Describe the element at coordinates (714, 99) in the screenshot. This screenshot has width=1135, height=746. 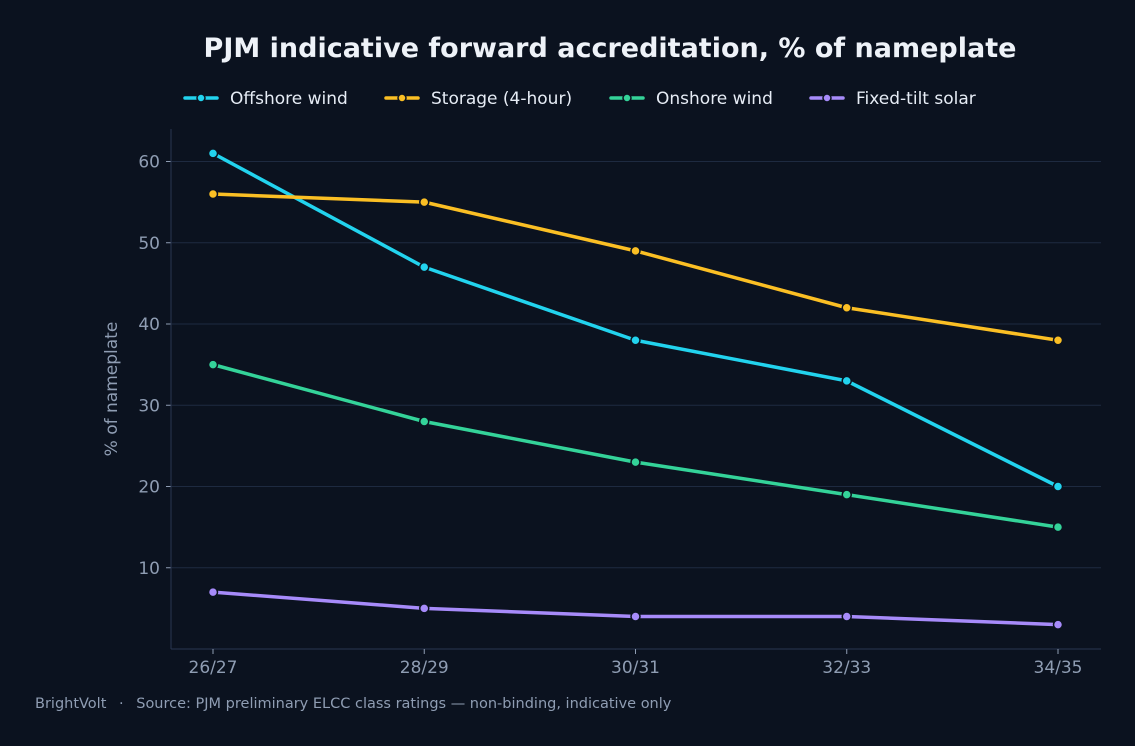
I see `legend-label: Onshore wind` at that location.